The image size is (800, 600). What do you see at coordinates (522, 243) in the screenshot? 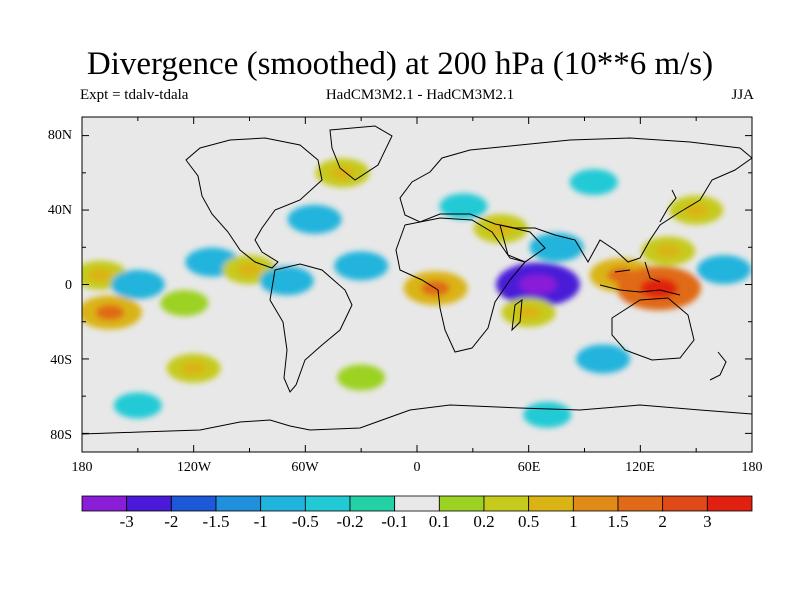
I see `coastline-arabia` at bounding box center [522, 243].